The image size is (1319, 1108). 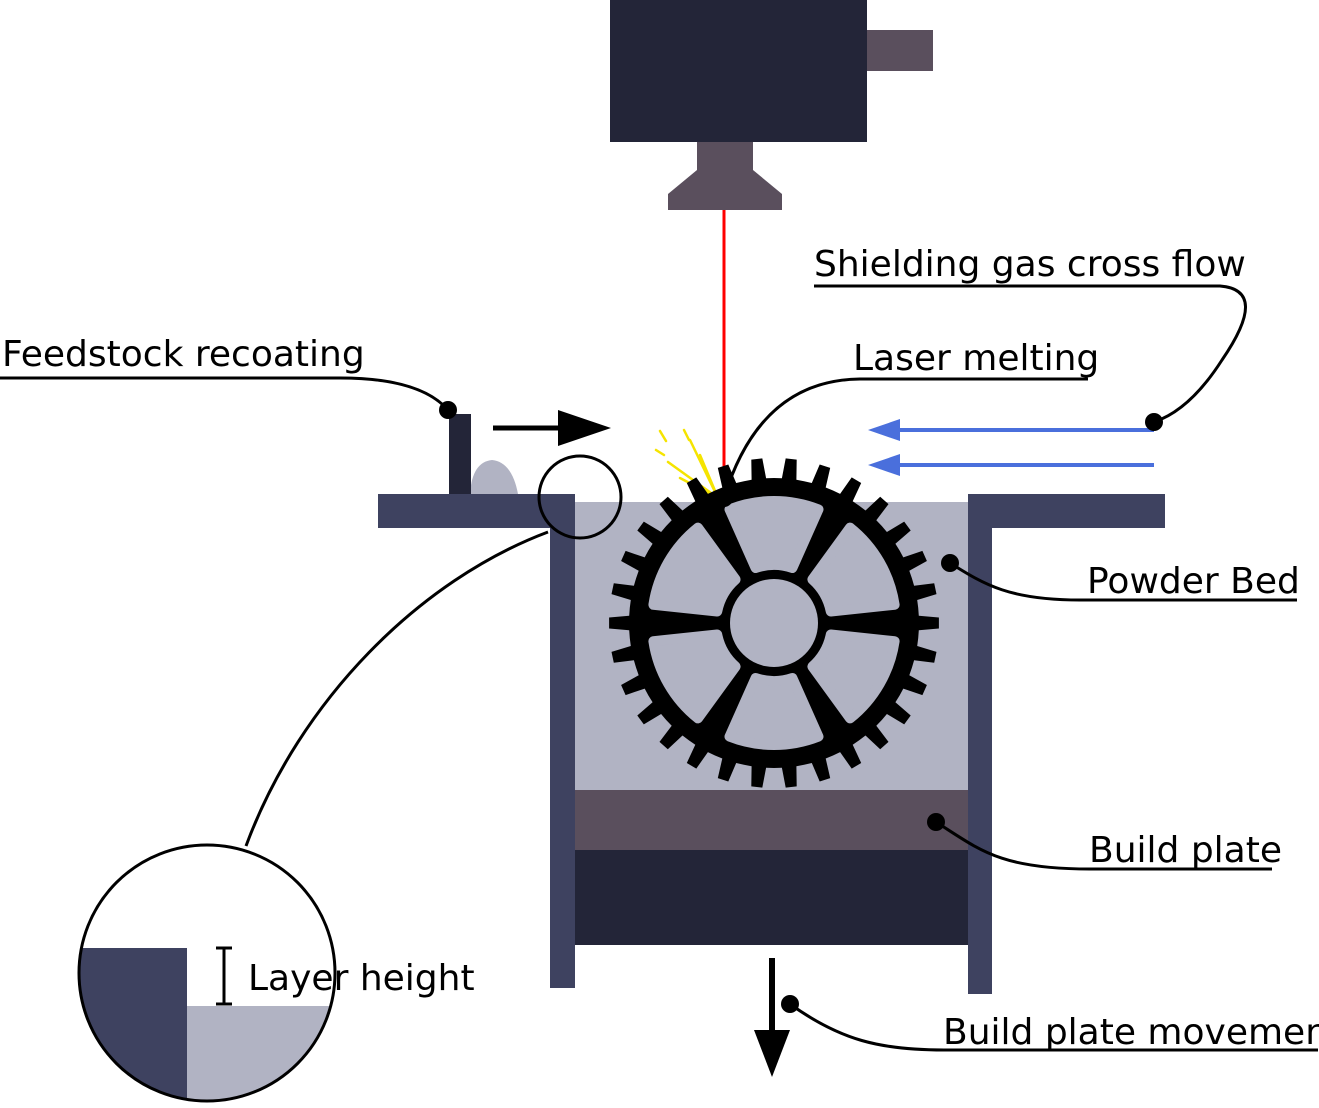 I want to click on recoater-blade, so click(x=483, y=454).